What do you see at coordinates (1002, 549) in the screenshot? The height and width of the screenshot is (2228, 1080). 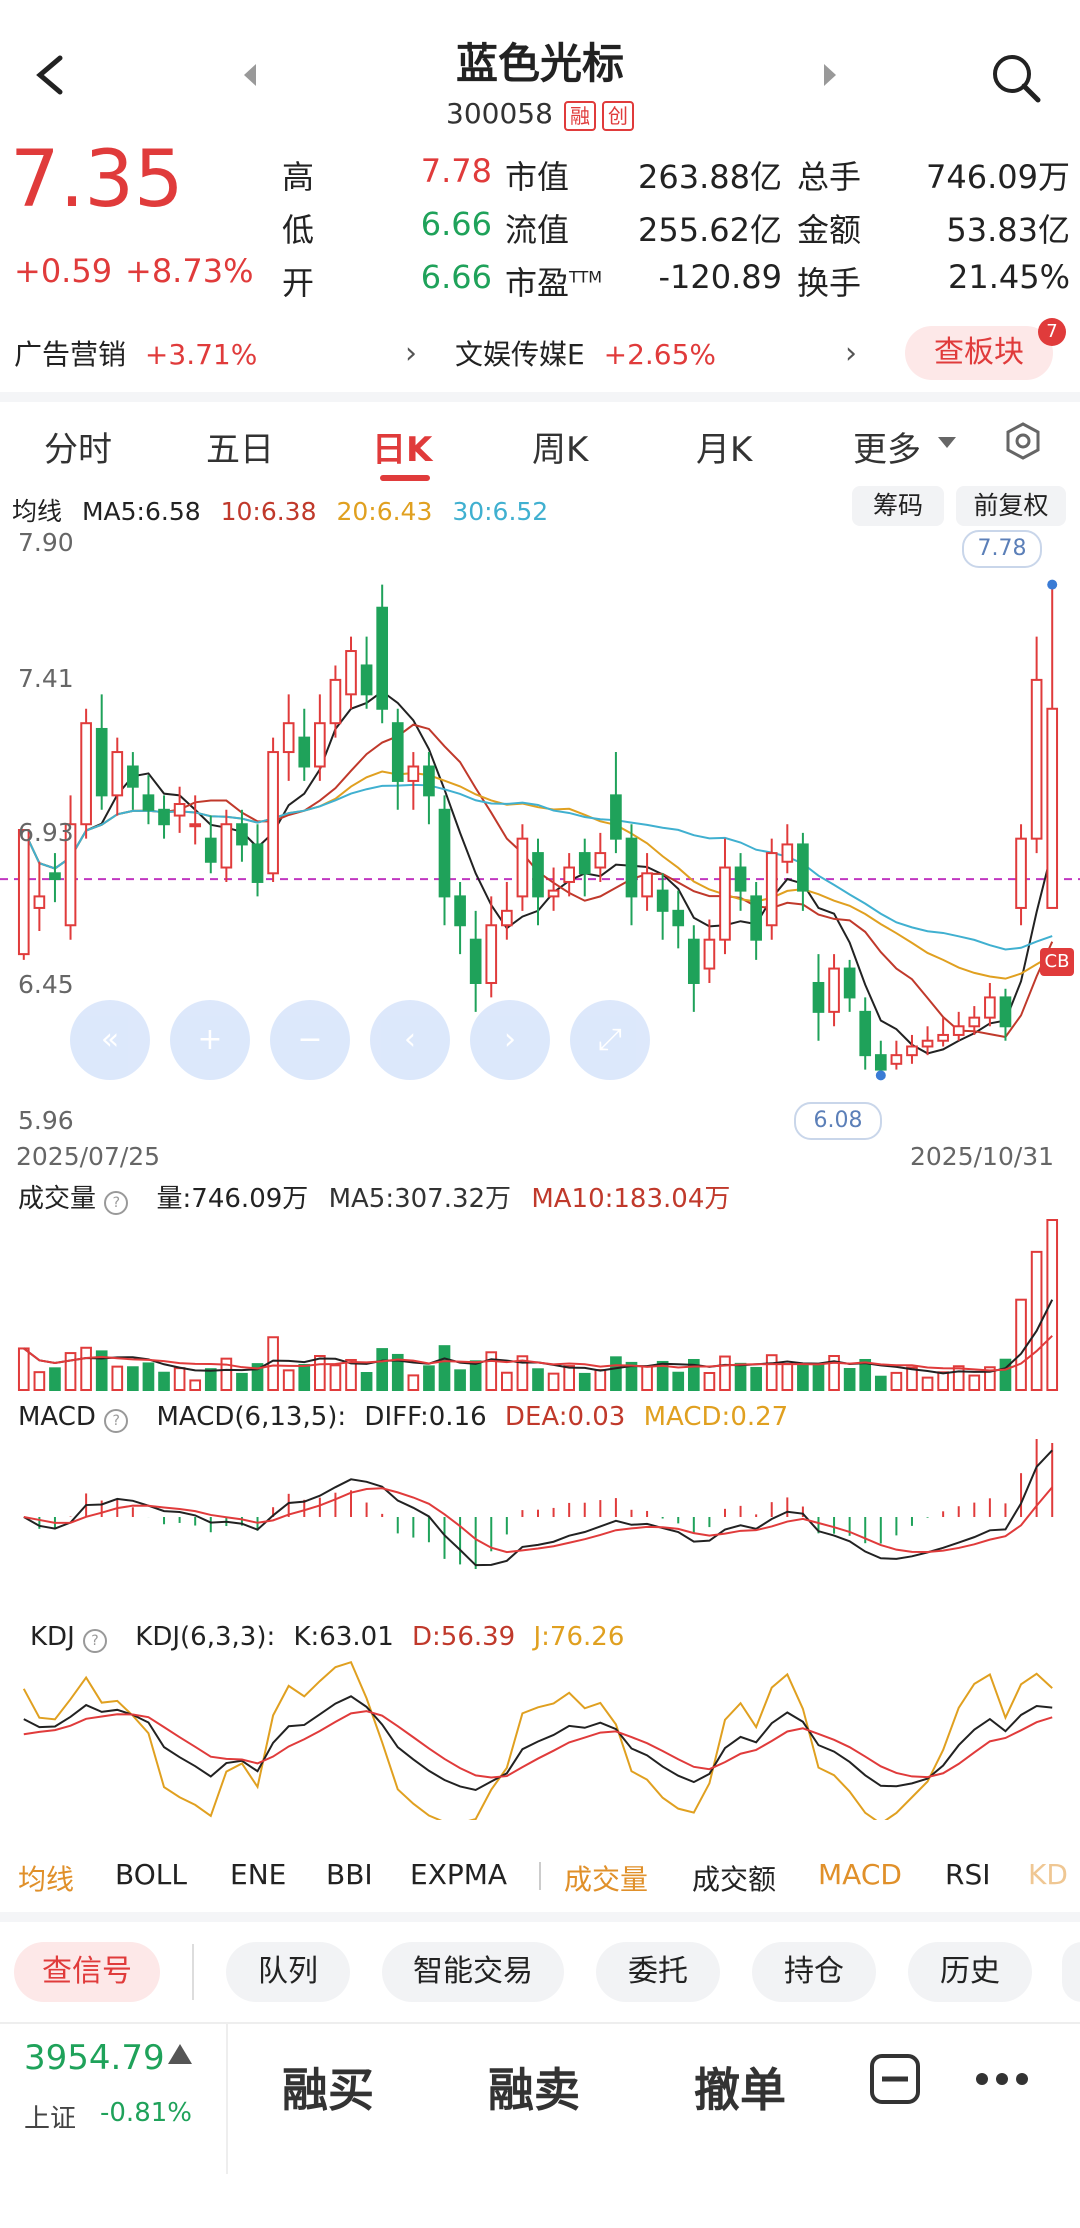 I see `high-price-marker: 7.78` at bounding box center [1002, 549].